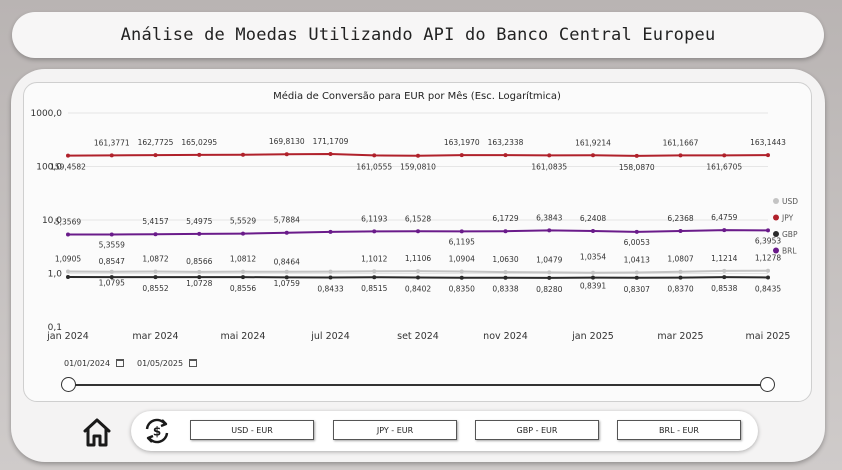  What do you see at coordinates (68, 258) in the screenshot?
I see `data-label-usd: 1,0905` at bounding box center [68, 258].